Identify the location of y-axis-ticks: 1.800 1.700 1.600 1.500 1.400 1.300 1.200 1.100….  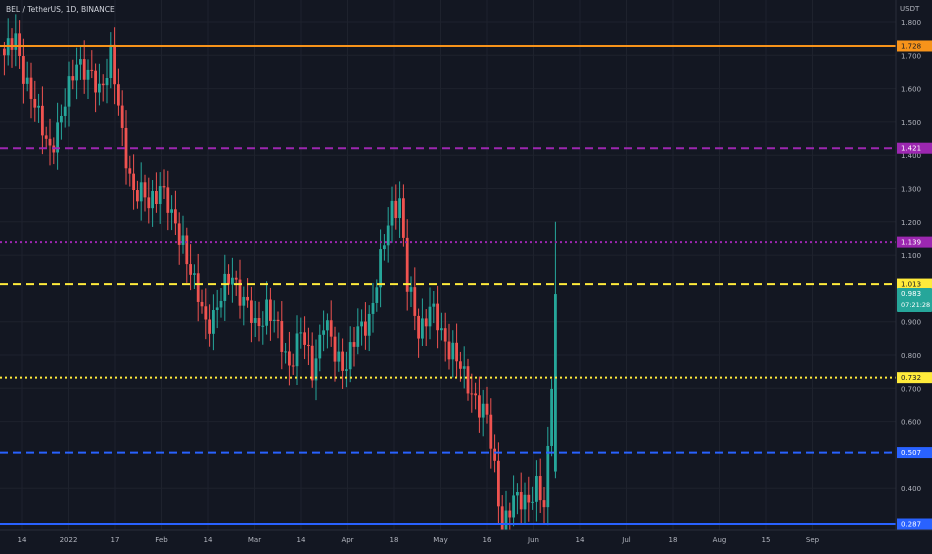
(911, 256).